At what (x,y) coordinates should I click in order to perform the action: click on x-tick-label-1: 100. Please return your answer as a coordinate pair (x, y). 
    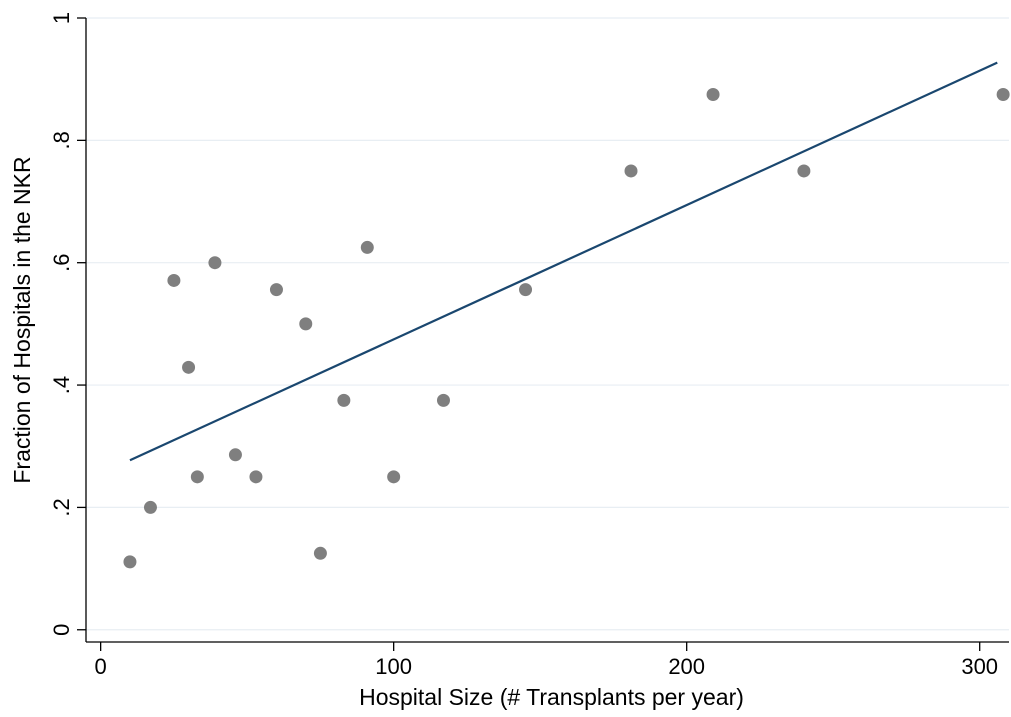
    Looking at the image, I should click on (393, 666).